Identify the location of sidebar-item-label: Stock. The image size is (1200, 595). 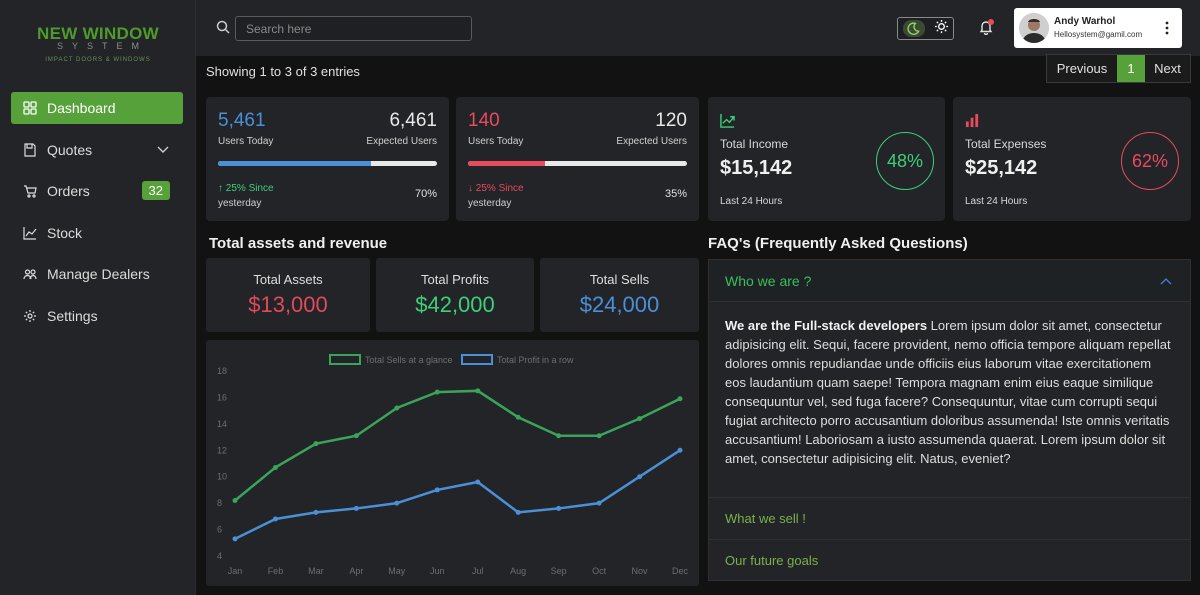
(65, 232).